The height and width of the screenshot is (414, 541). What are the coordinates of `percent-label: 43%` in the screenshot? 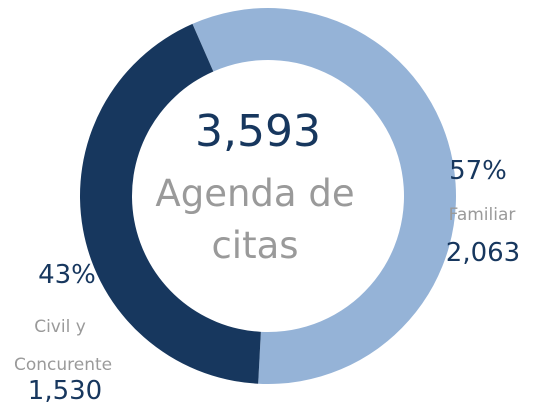 It's located at (67, 275).